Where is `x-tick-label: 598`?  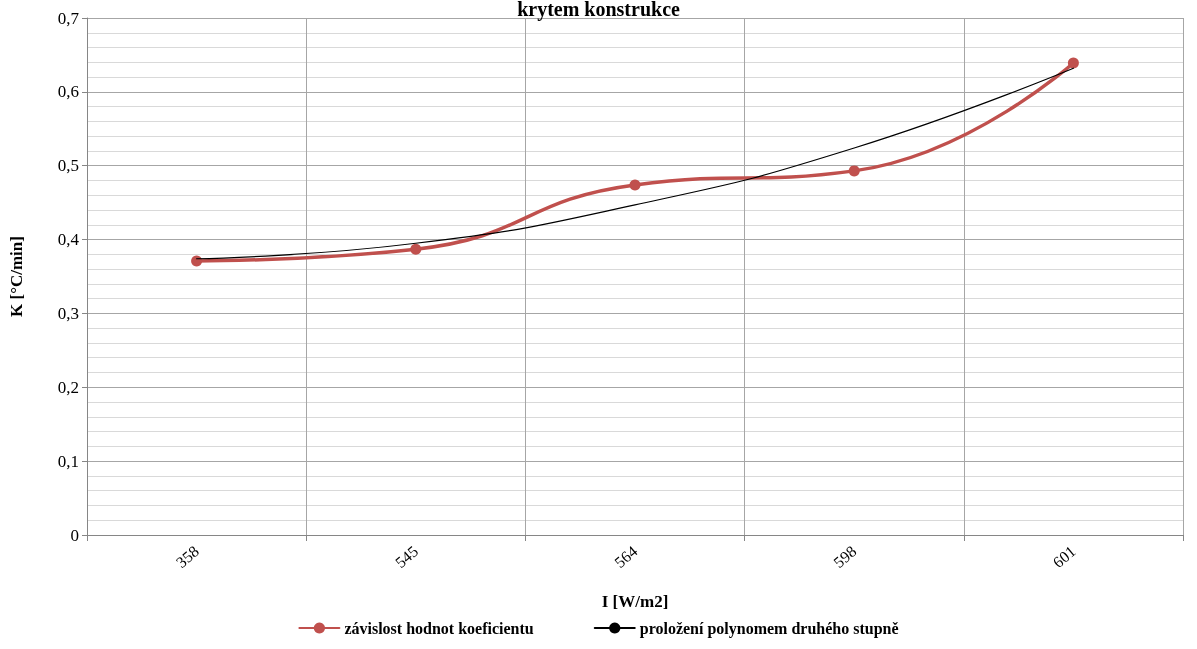 x-tick-label: 598 is located at coordinates (845, 556).